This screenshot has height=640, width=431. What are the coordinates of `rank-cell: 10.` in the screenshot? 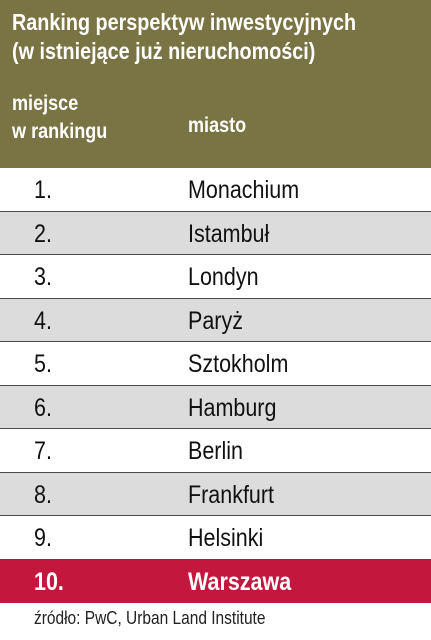 It's located at (49, 581).